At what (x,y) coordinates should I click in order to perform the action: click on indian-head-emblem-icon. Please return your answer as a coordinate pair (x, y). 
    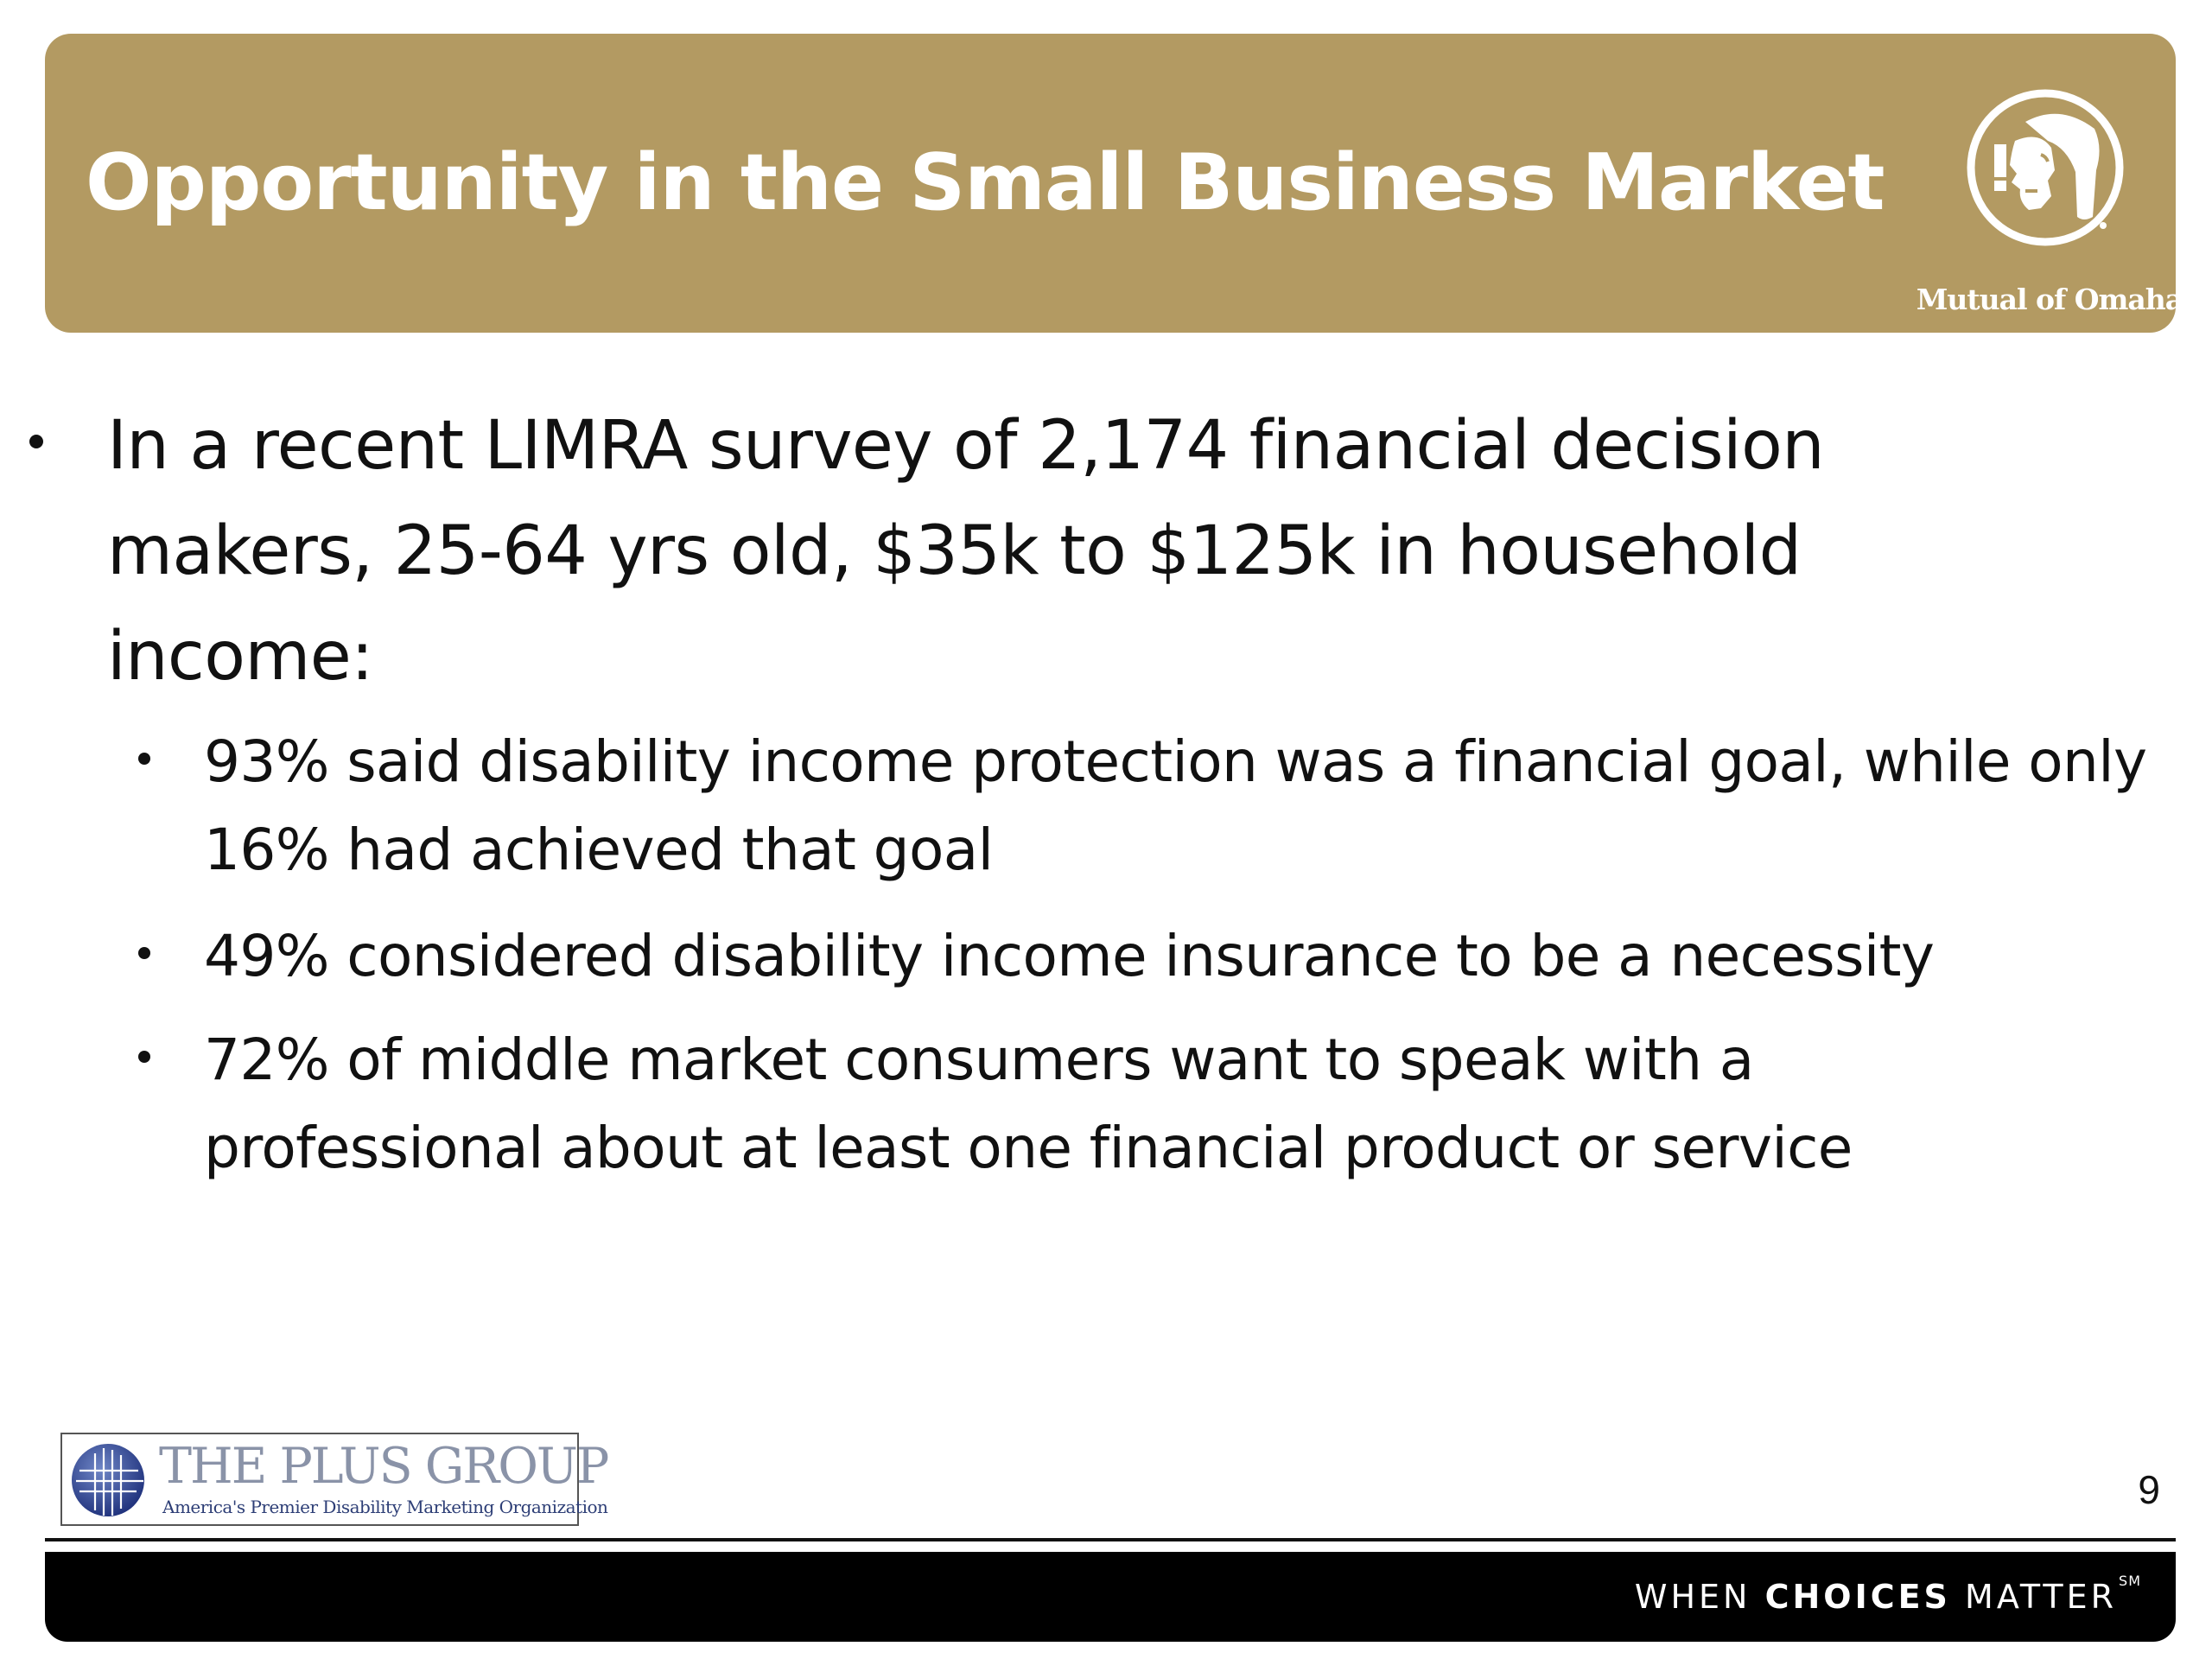
    Looking at the image, I should click on (2045, 167).